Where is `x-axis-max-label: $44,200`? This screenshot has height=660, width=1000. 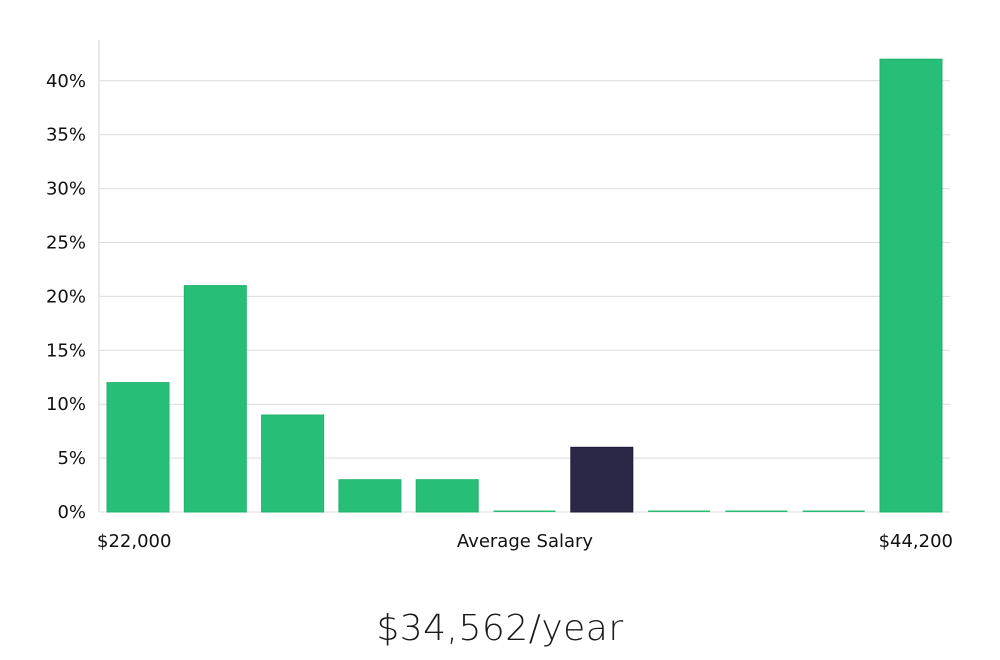 x-axis-max-label: $44,200 is located at coordinates (916, 541).